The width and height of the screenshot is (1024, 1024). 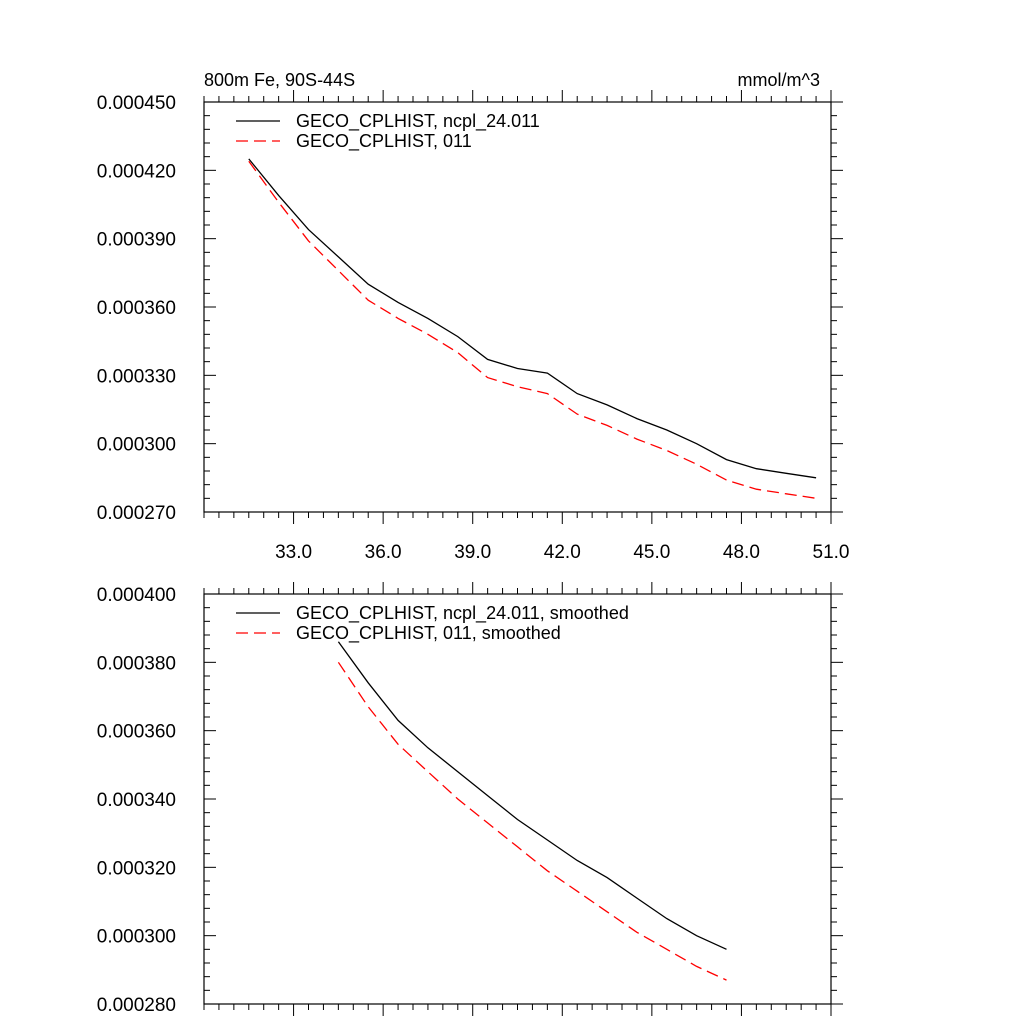 What do you see at coordinates (651, 552) in the screenshot?
I see `x-tick-label: 45.0` at bounding box center [651, 552].